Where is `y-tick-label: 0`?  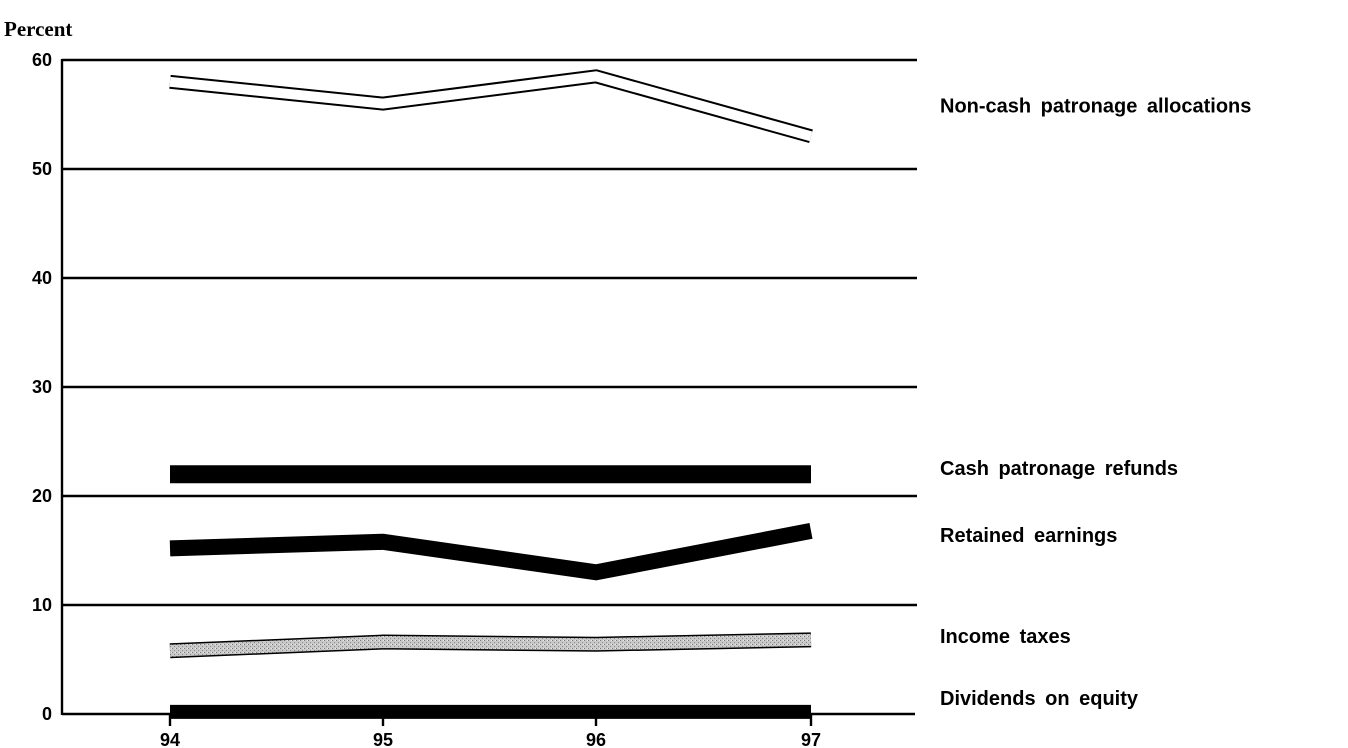
y-tick-label: 0 is located at coordinates (47, 714).